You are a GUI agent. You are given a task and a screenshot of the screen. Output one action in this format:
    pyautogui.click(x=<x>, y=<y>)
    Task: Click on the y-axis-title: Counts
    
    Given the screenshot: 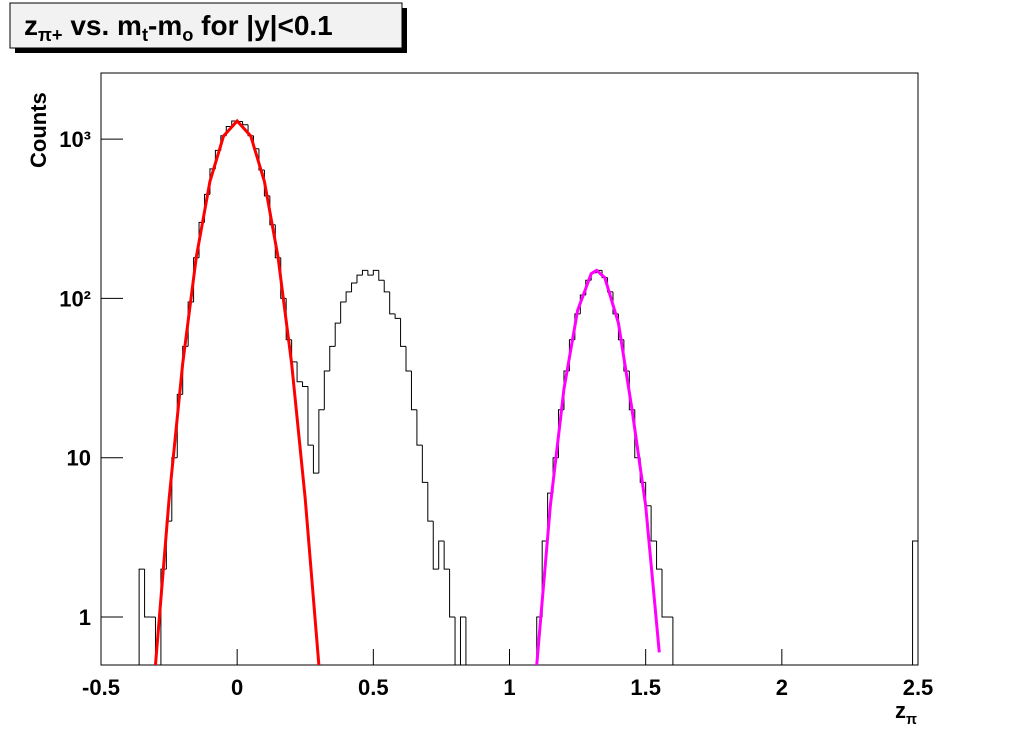 What is the action you would take?
    pyautogui.click(x=38, y=130)
    